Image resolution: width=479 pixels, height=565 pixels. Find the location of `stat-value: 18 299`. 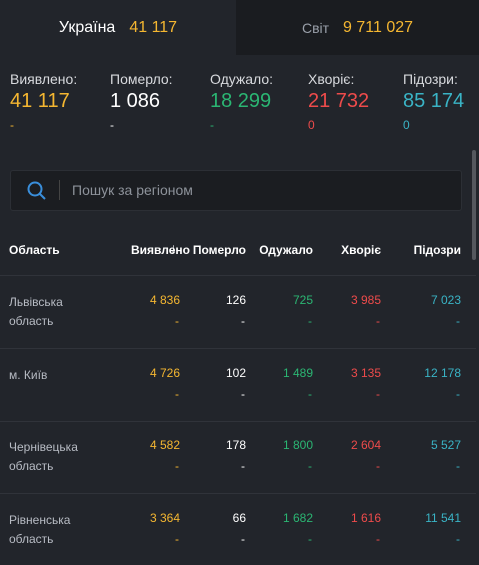

stat-value: 18 299 is located at coordinates (241, 101).